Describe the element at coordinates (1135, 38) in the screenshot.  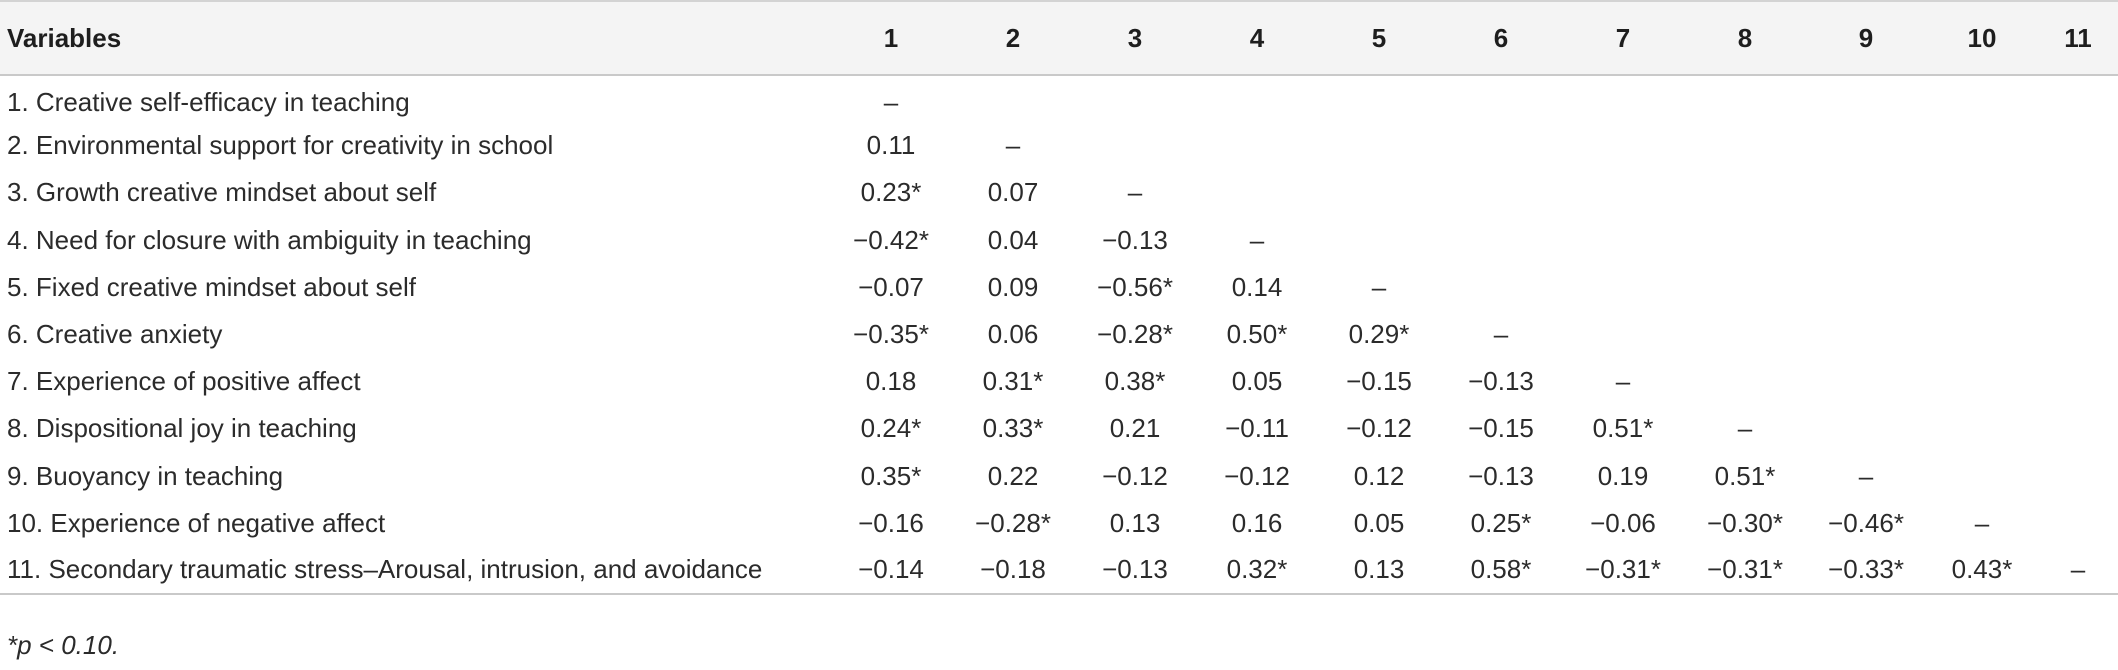
I see `column-header-3: 3` at that location.